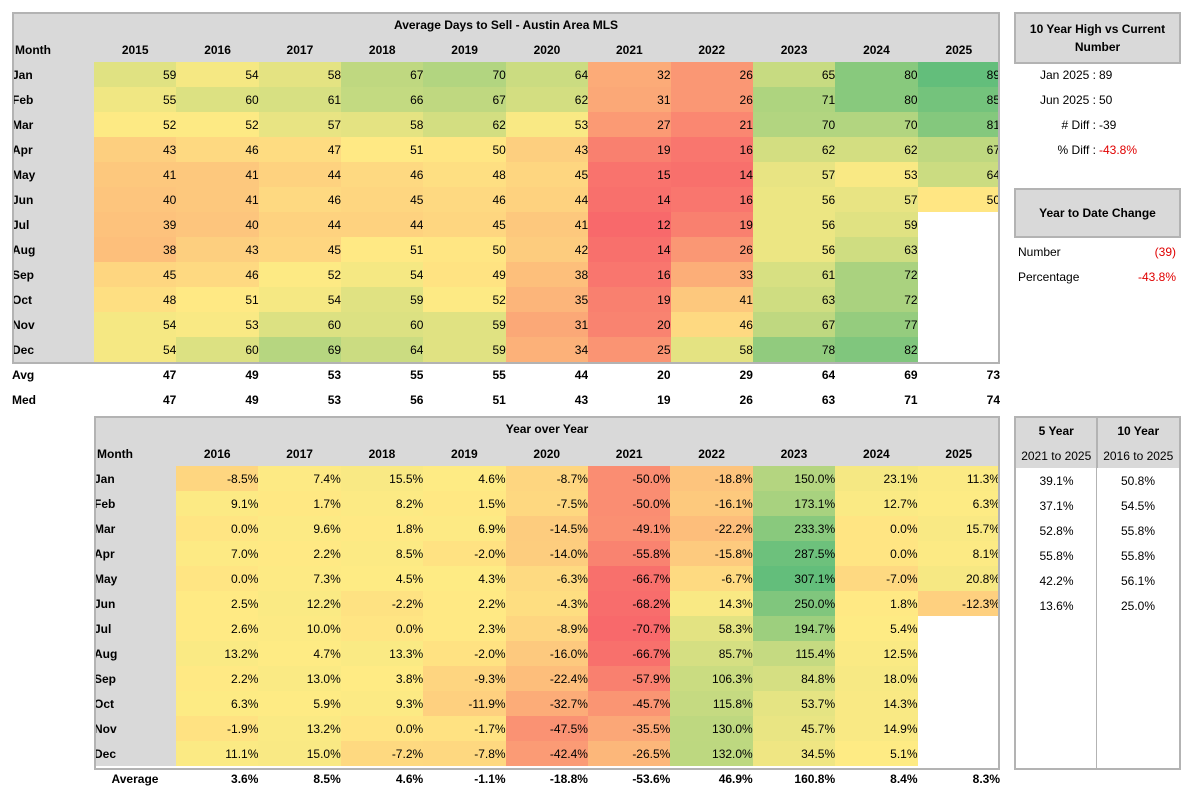  What do you see at coordinates (135, 478) in the screenshot?
I see `yoy-month-label: Jan` at bounding box center [135, 478].